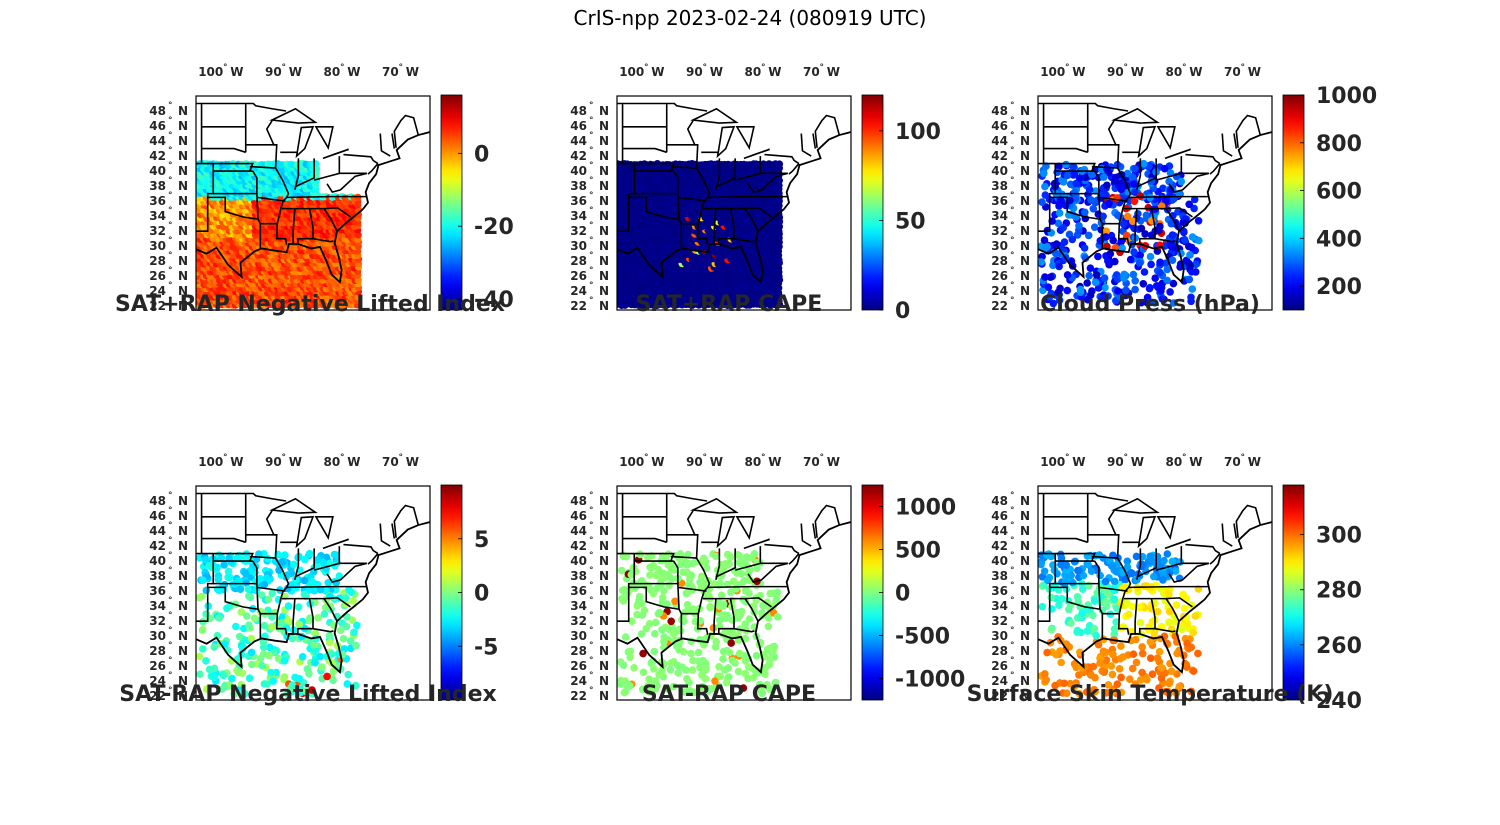 The height and width of the screenshot is (825, 1500). I want to click on panel-title: SAT-RAP Negative Lifted Index, so click(308, 694).